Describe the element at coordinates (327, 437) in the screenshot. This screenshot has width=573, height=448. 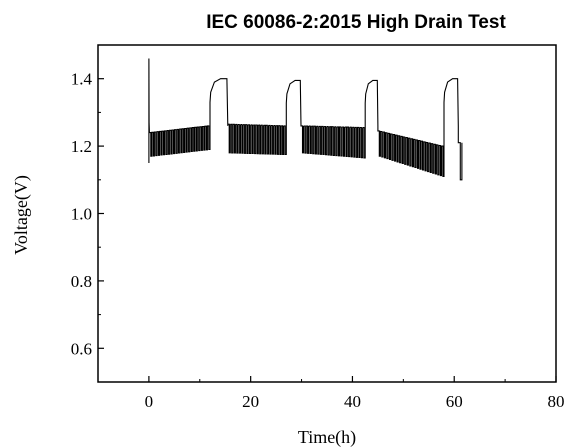
I see `x-axis-label: Time(h)` at that location.